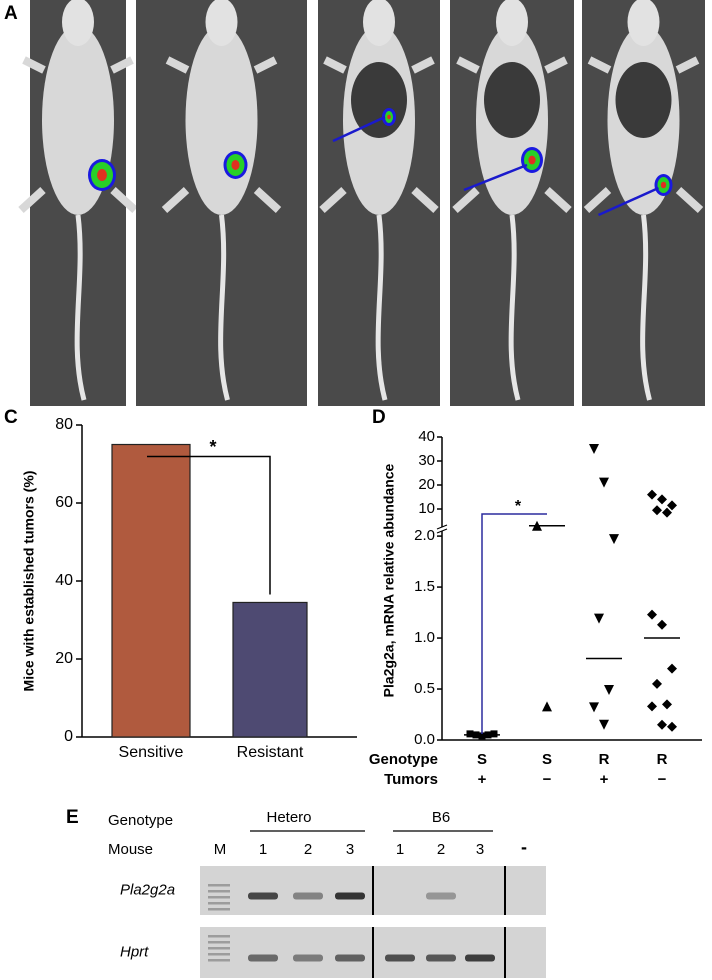 The image size is (712, 980). What do you see at coordinates (68, 736) in the screenshot?
I see `y-tick-label: 0` at bounding box center [68, 736].